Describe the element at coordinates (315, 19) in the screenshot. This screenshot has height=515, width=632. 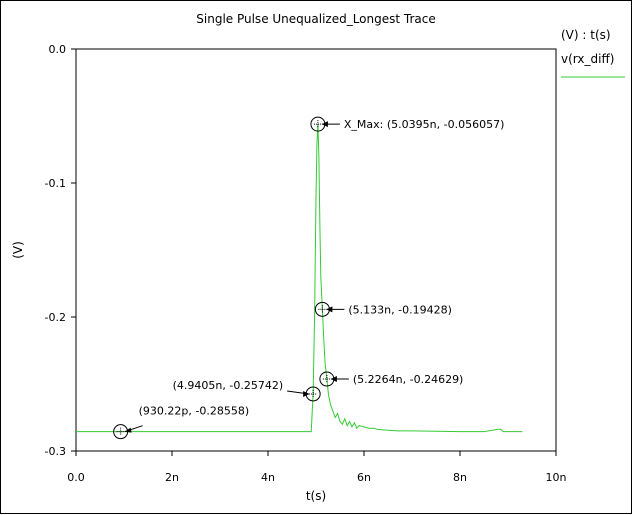
I see `chart-title: Single Pulse Unequalized_Longest Trace` at that location.